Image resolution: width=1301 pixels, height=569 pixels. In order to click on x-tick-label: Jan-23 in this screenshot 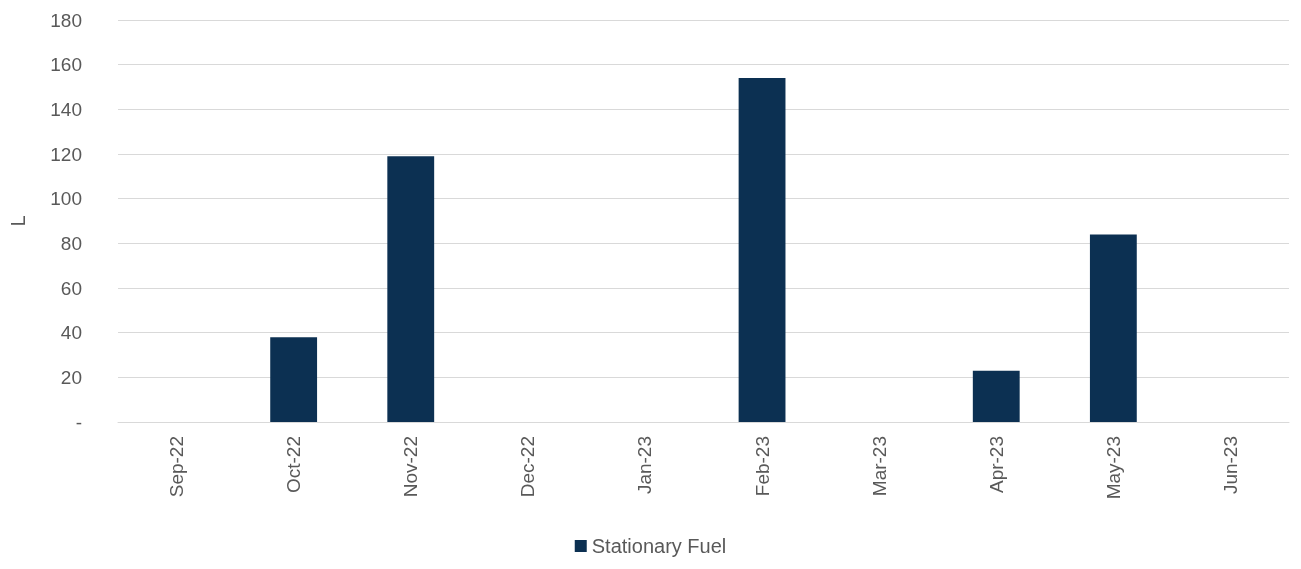, I will do `click(645, 465)`.